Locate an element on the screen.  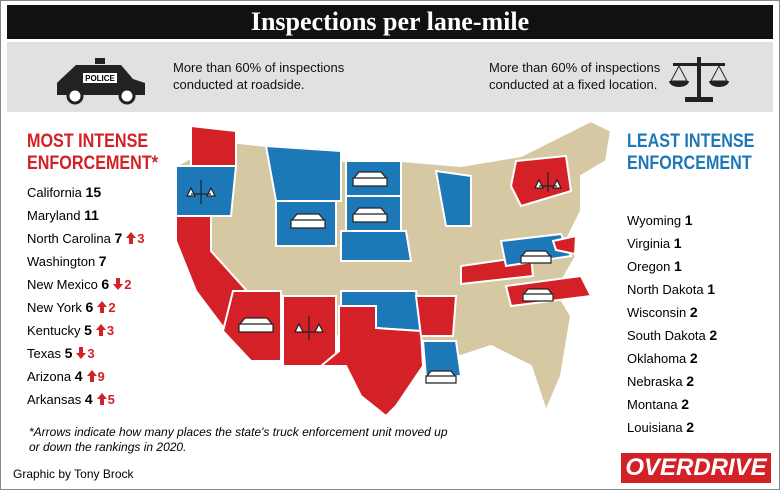
state-row: Maryland 11 is located at coordinates (85, 215).